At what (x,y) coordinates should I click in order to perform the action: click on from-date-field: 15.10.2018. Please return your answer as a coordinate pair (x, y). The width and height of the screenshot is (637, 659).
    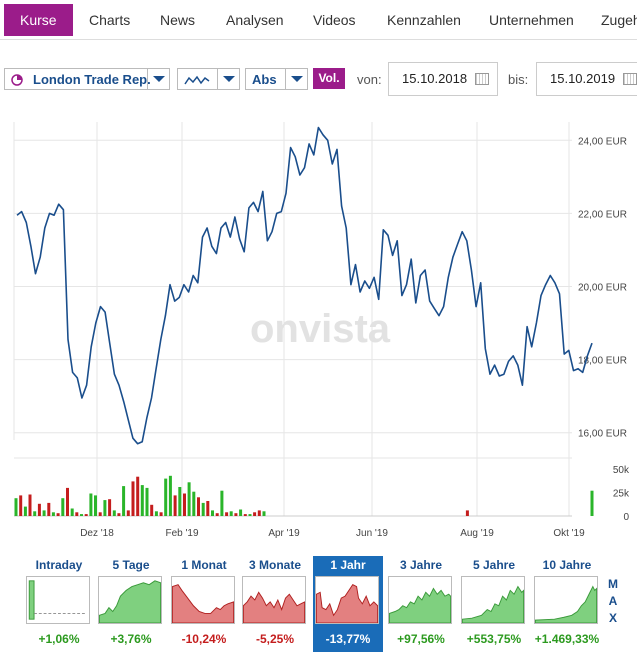
    Looking at the image, I should click on (443, 79).